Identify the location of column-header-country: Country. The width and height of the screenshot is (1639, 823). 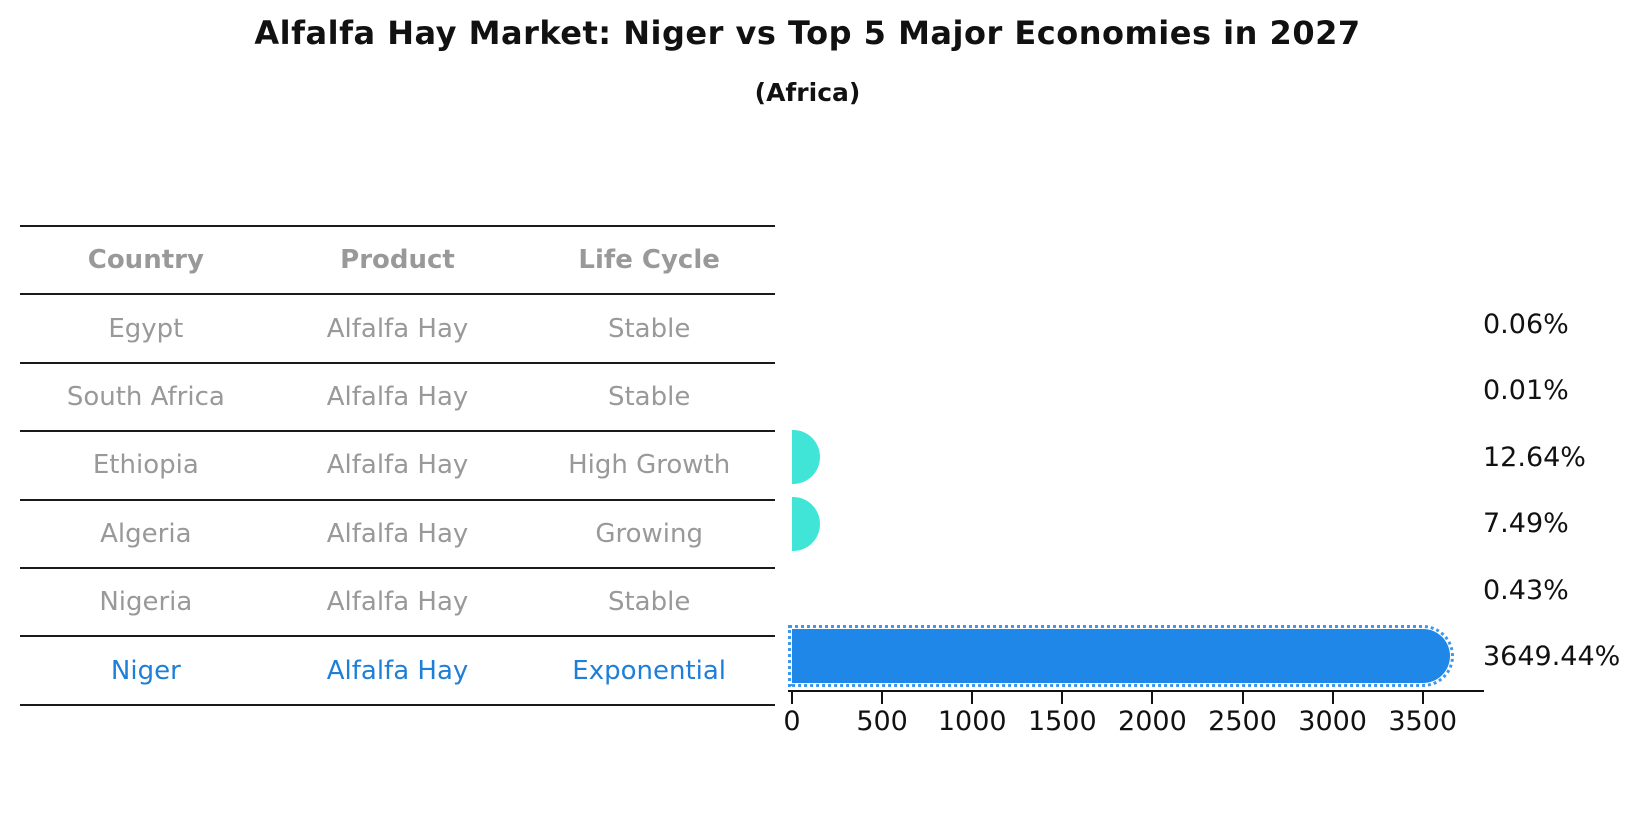
(145, 260).